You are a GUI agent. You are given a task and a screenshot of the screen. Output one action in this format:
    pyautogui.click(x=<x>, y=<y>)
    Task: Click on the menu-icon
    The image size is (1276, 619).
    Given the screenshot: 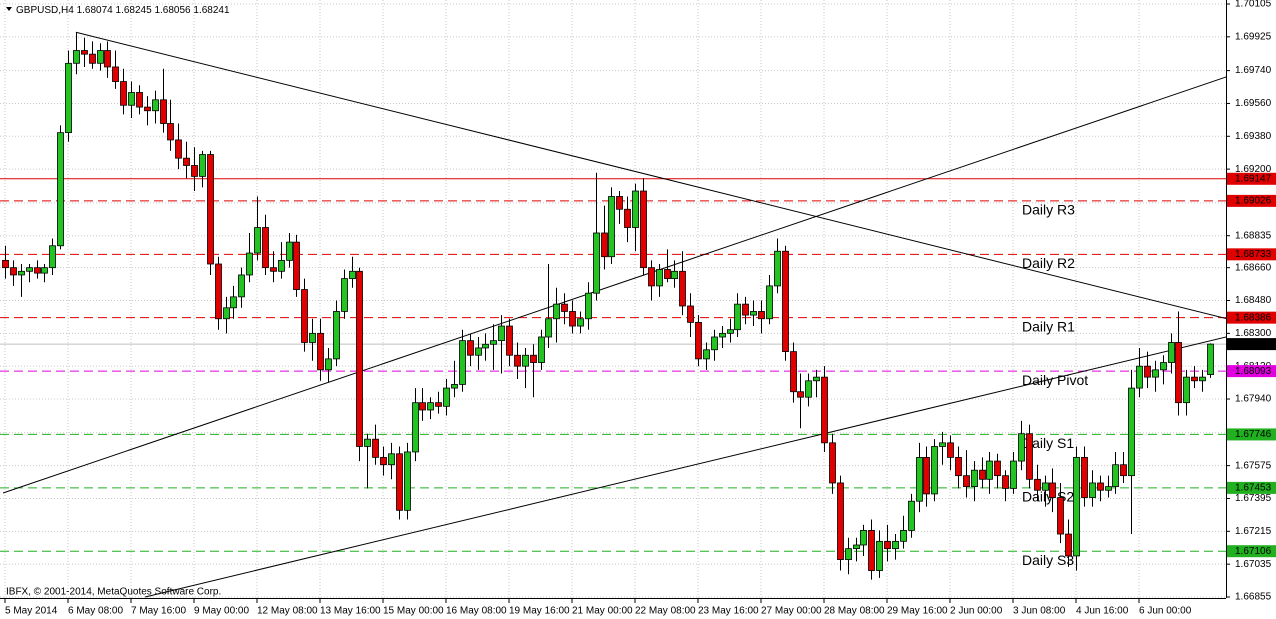 What is the action you would take?
    pyautogui.click(x=9, y=9)
    